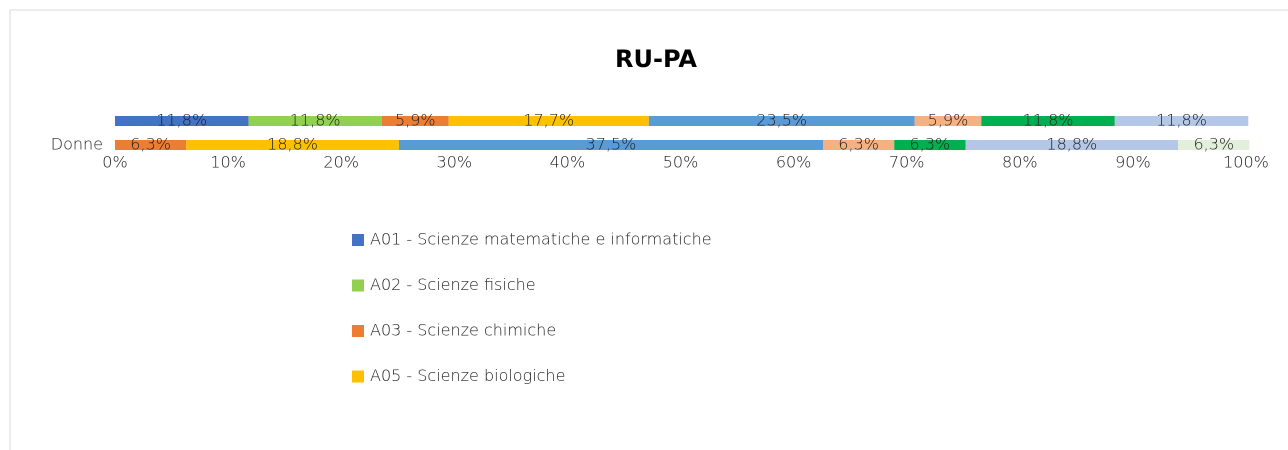 This screenshot has height=450, width=1288. I want to click on x-tick-label: 70%, so click(907, 162).